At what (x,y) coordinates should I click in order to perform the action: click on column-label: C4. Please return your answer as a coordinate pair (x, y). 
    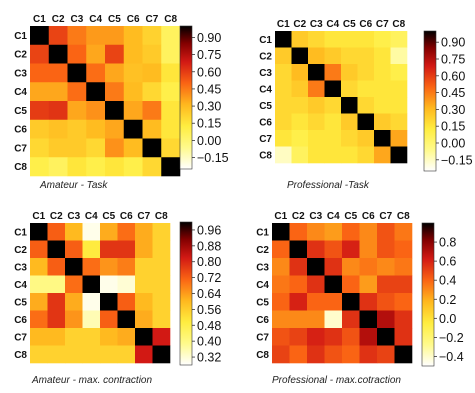
    Looking at the image, I should click on (95, 19).